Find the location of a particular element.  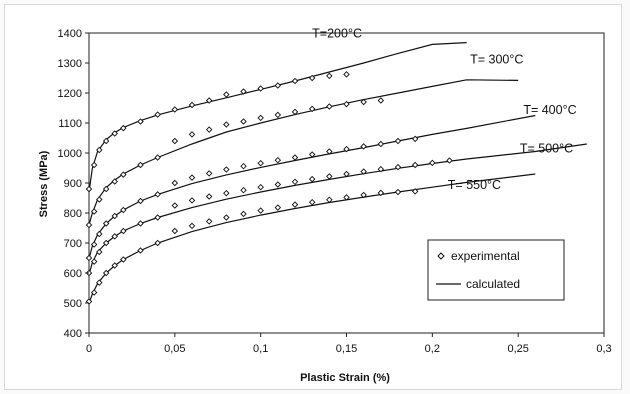

y-tick-label: 800 is located at coordinates (73, 214).